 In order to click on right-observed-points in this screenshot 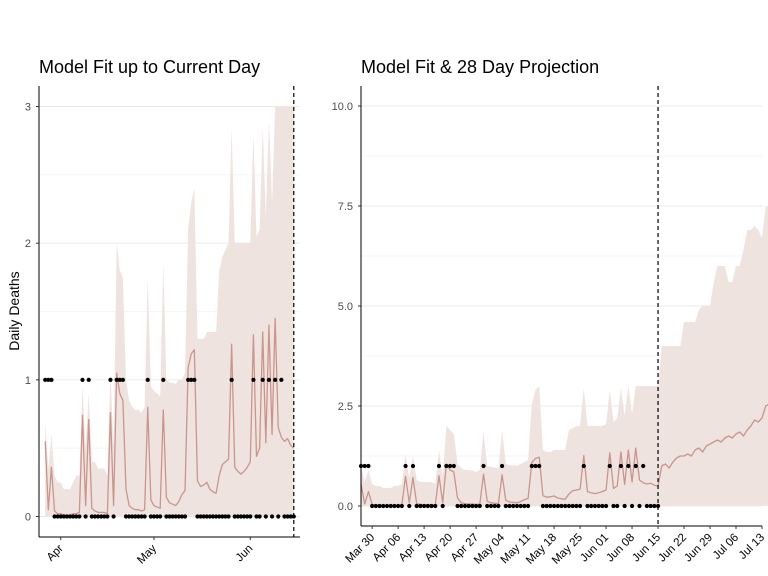, I will do `click(509, 486)`.